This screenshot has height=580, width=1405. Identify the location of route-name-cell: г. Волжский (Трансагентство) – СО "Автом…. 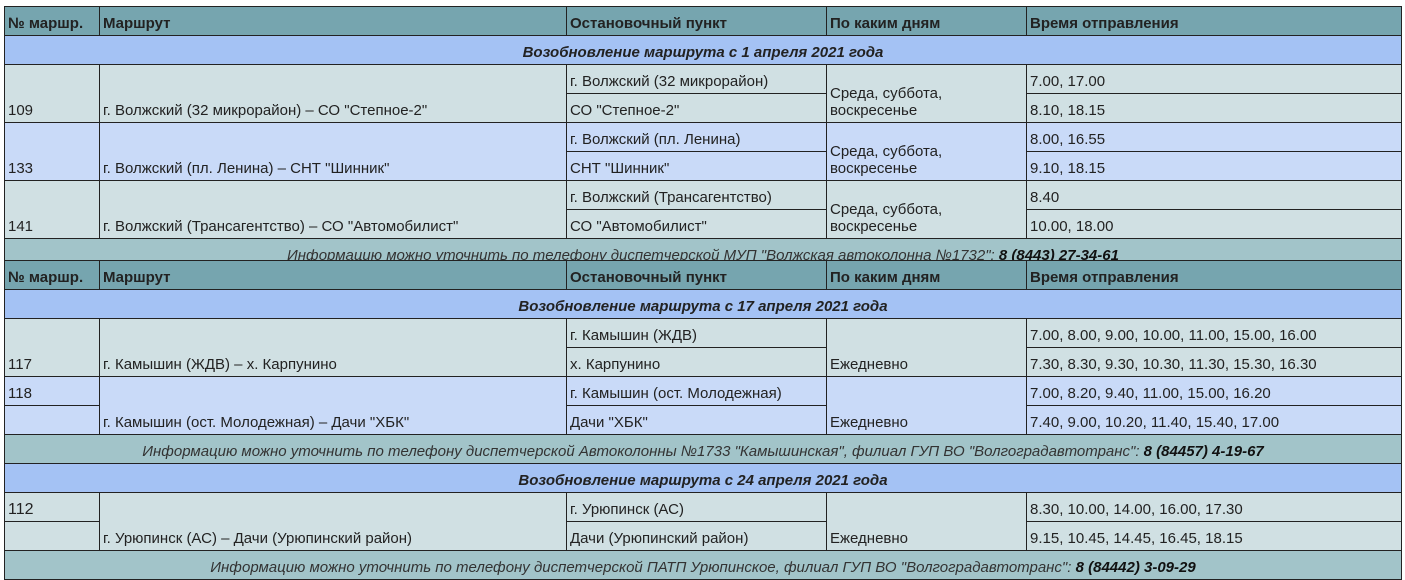
(333, 209).